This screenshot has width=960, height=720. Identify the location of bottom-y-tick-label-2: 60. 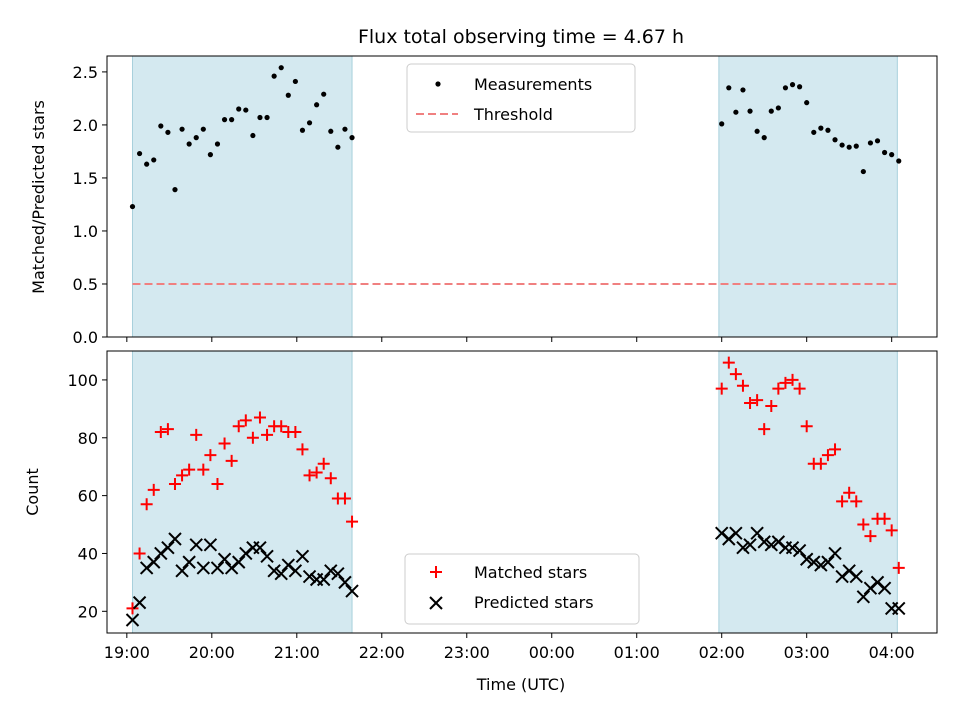
(88, 496).